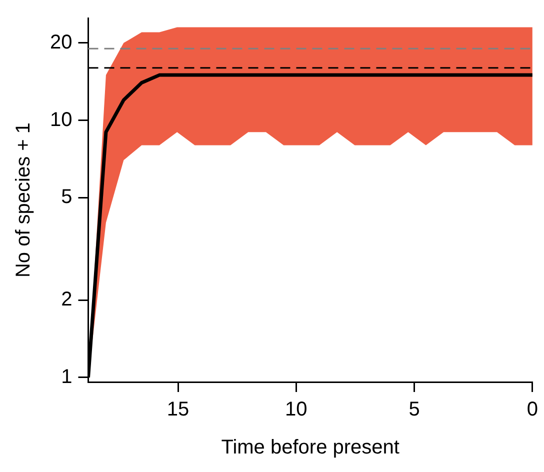 Image resolution: width=544 pixels, height=472 pixels. Describe the element at coordinates (61, 119) in the screenshot. I see `y-tick-label: 10` at that location.